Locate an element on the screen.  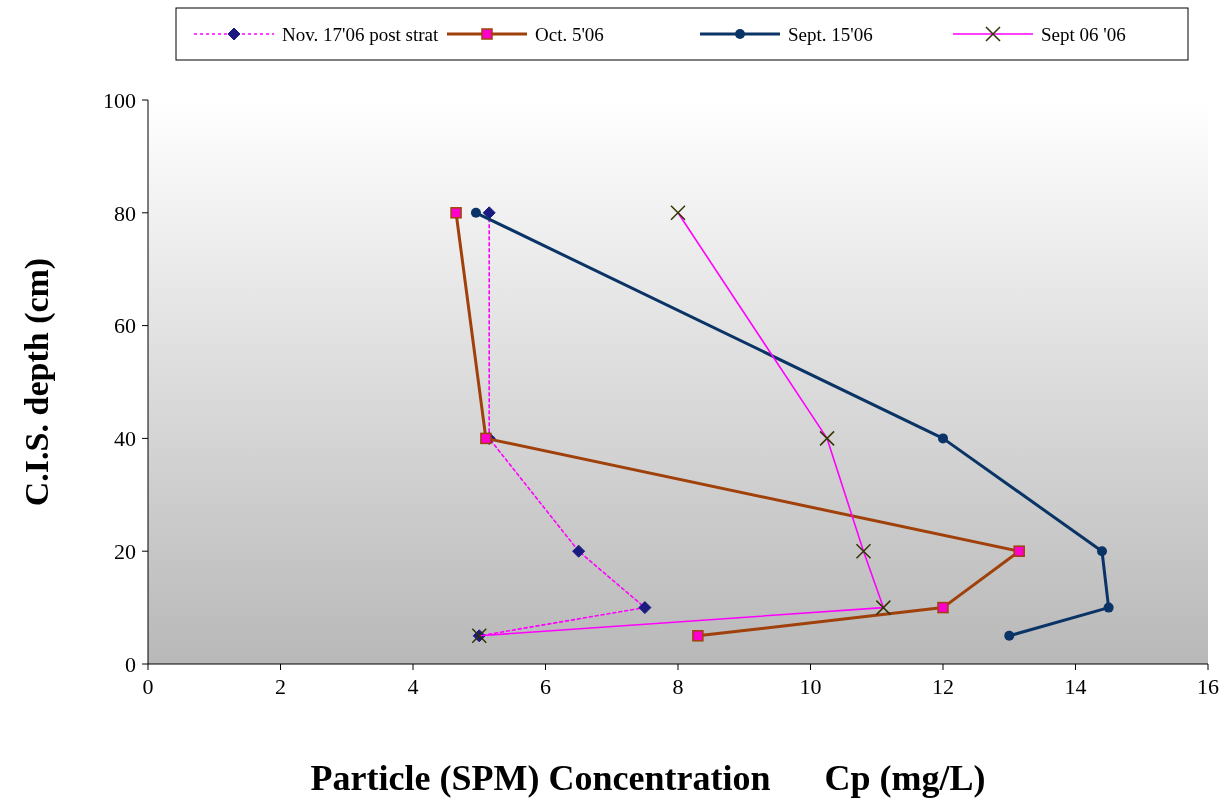
x-tick-label: 10 is located at coordinates (810, 686).